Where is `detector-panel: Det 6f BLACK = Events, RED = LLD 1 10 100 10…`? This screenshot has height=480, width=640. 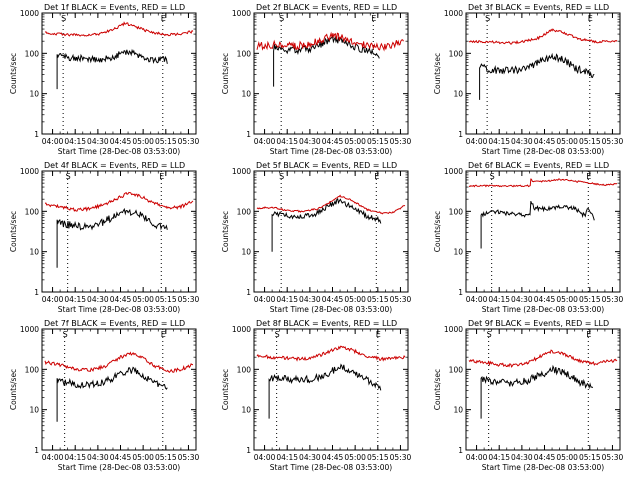
detector-panel: Det 6f BLACK = Events, RED = LLD 1 10 100 10… is located at coordinates (528, 237).